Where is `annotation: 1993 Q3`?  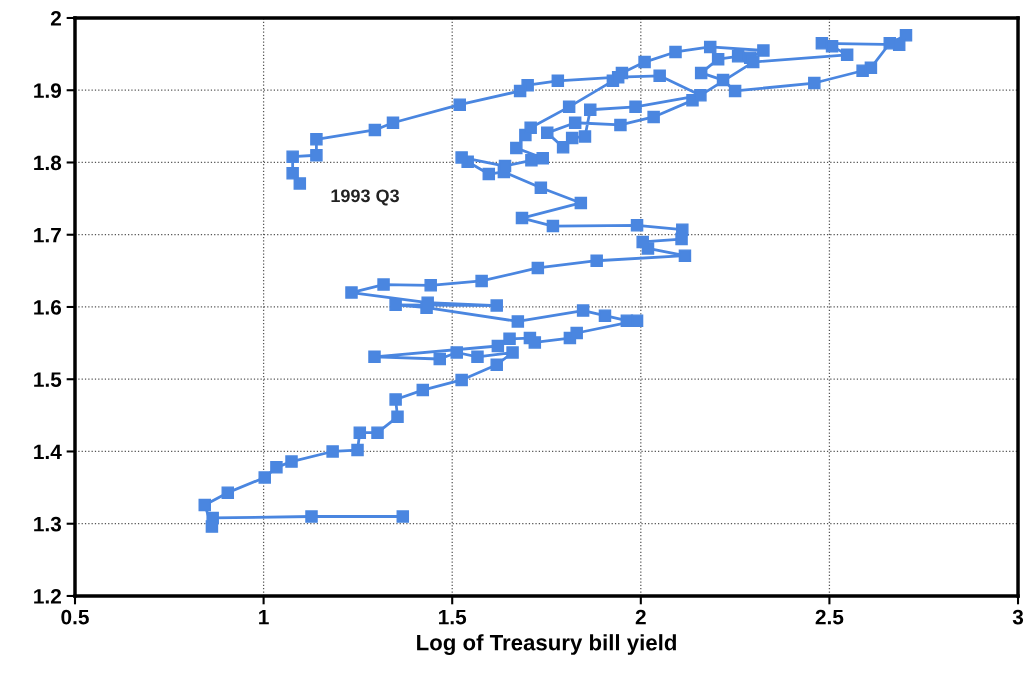
annotation: 1993 Q3 is located at coordinates (365, 197).